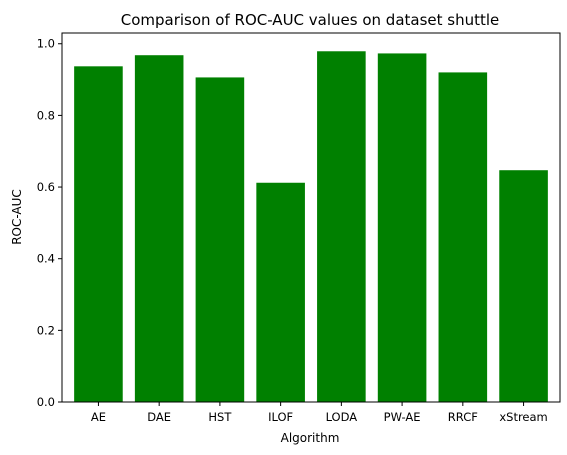 This screenshot has width=567, height=455. What do you see at coordinates (523, 286) in the screenshot?
I see `bar-xstream` at bounding box center [523, 286].